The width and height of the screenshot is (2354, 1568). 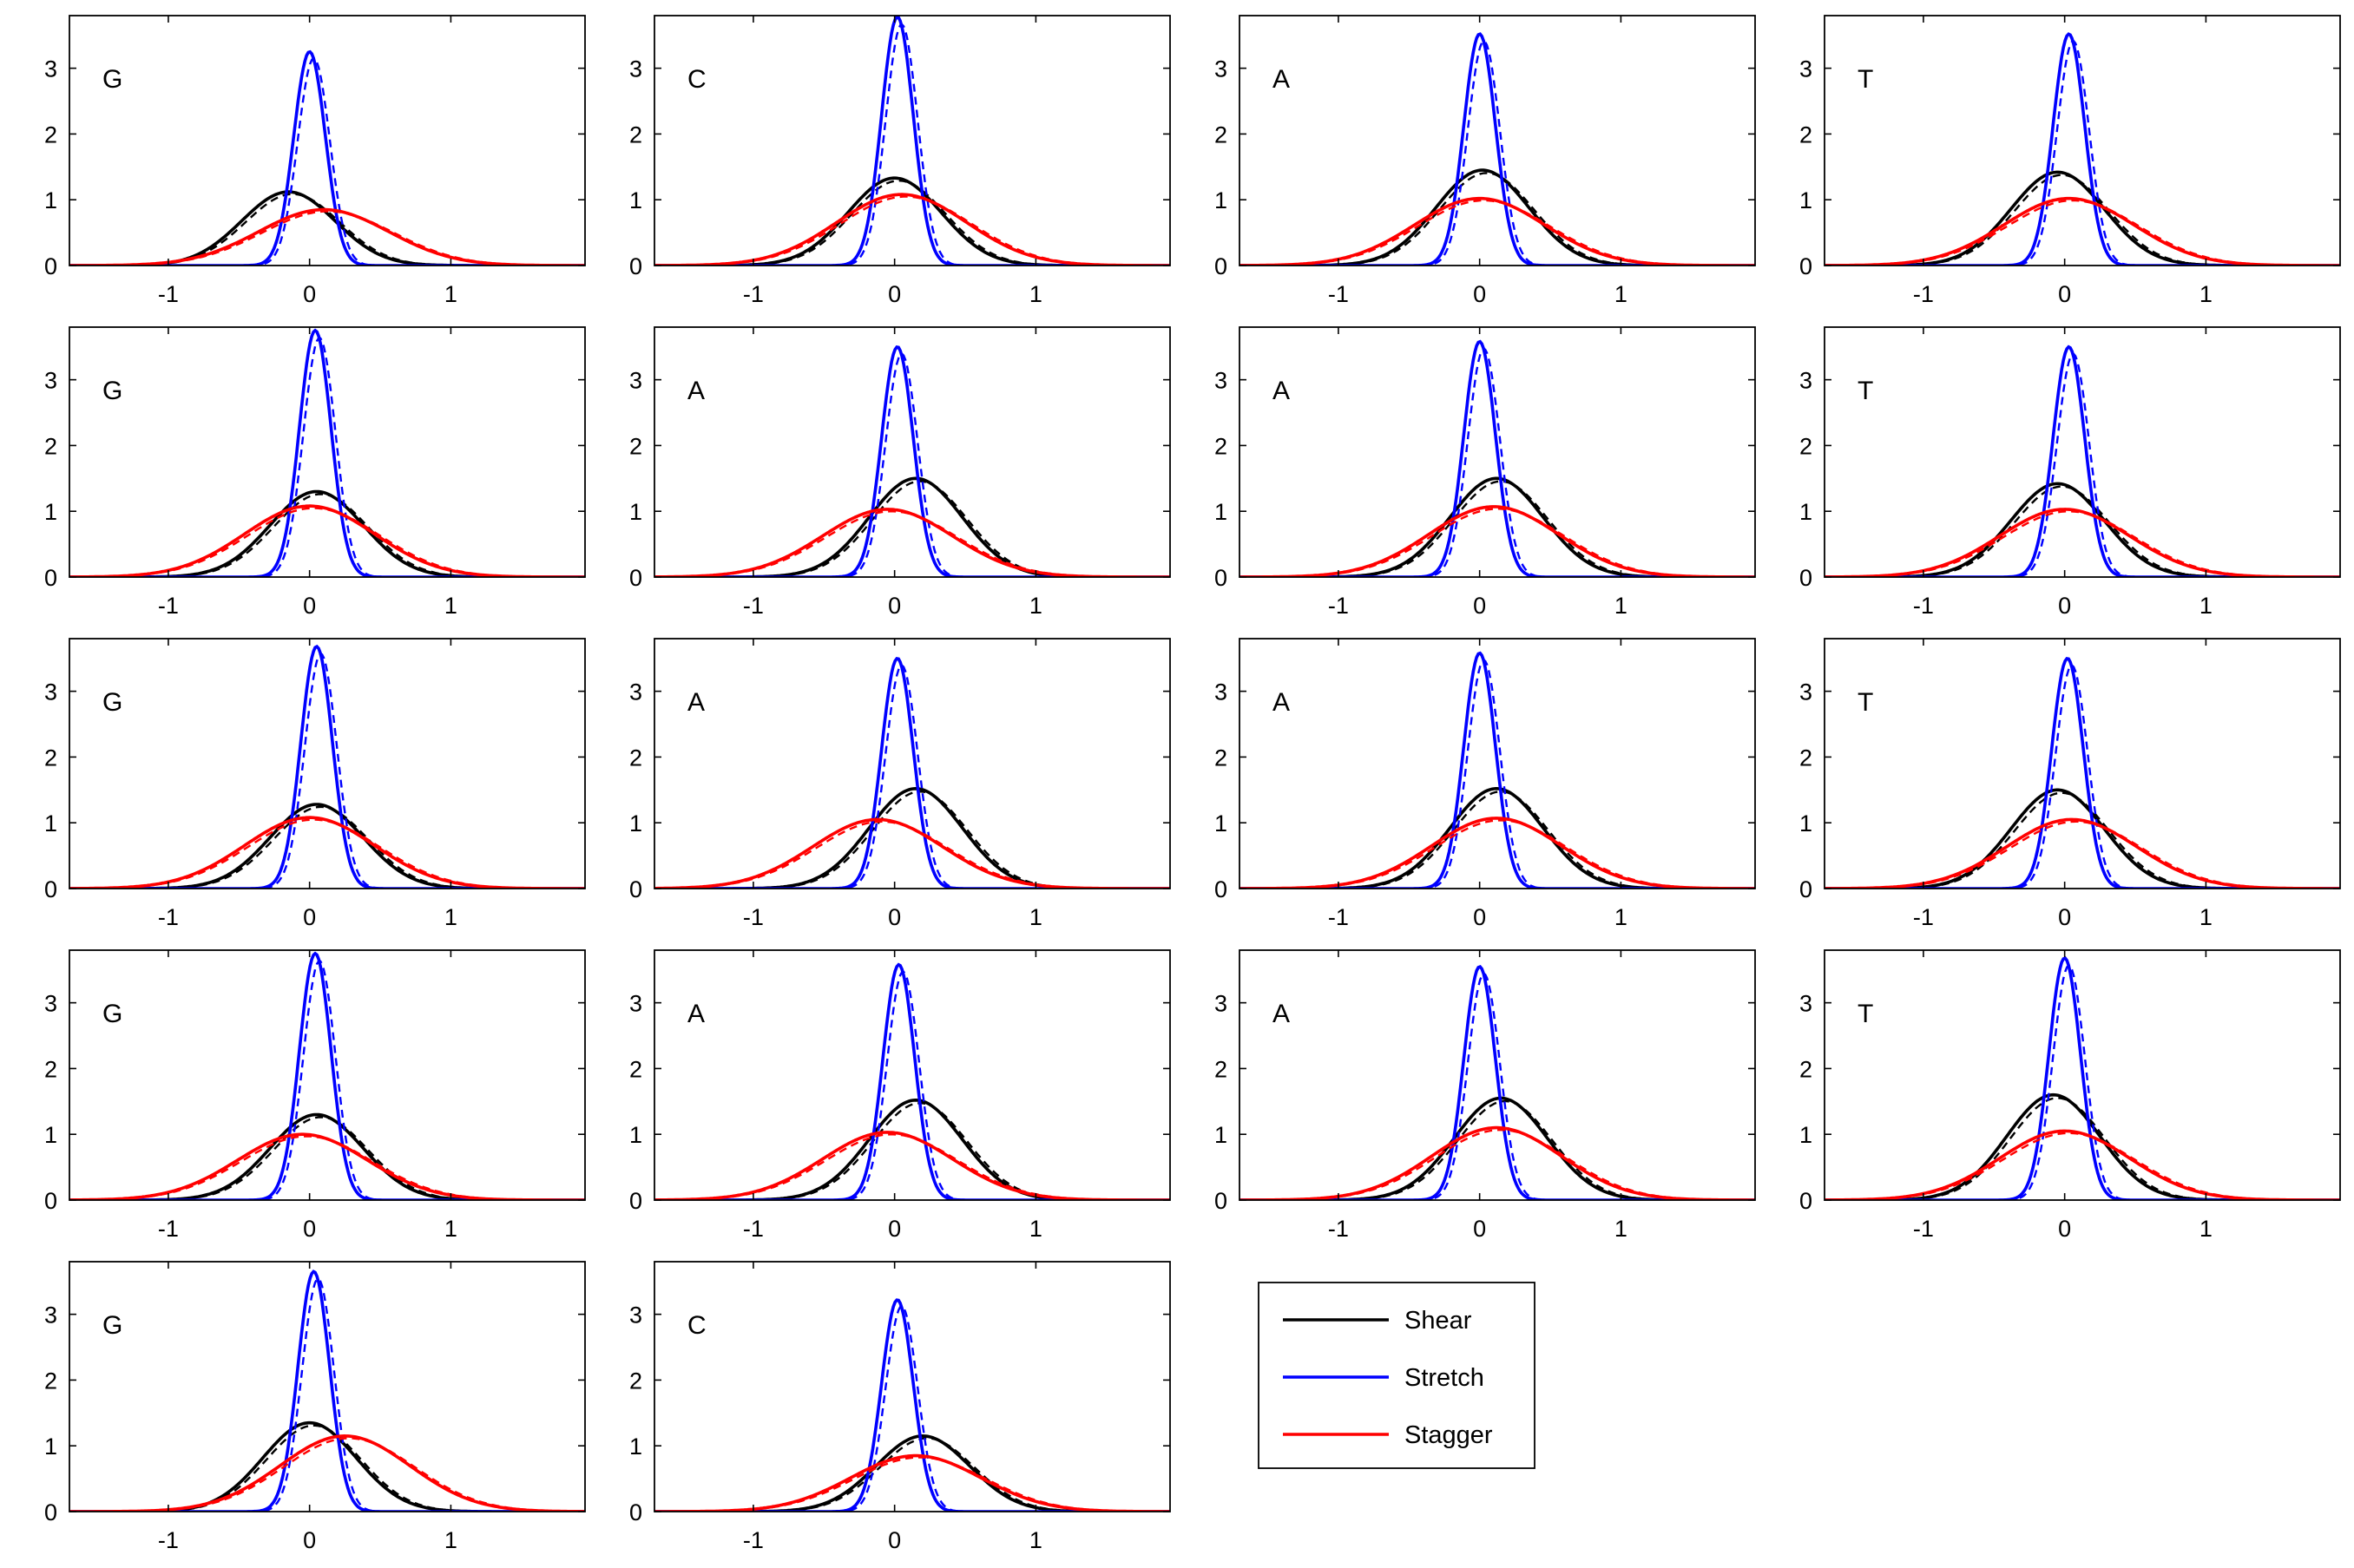 I want to click on subplot-10: -1 0 1 0 1 2 3 A, so click(x=900, y=784).